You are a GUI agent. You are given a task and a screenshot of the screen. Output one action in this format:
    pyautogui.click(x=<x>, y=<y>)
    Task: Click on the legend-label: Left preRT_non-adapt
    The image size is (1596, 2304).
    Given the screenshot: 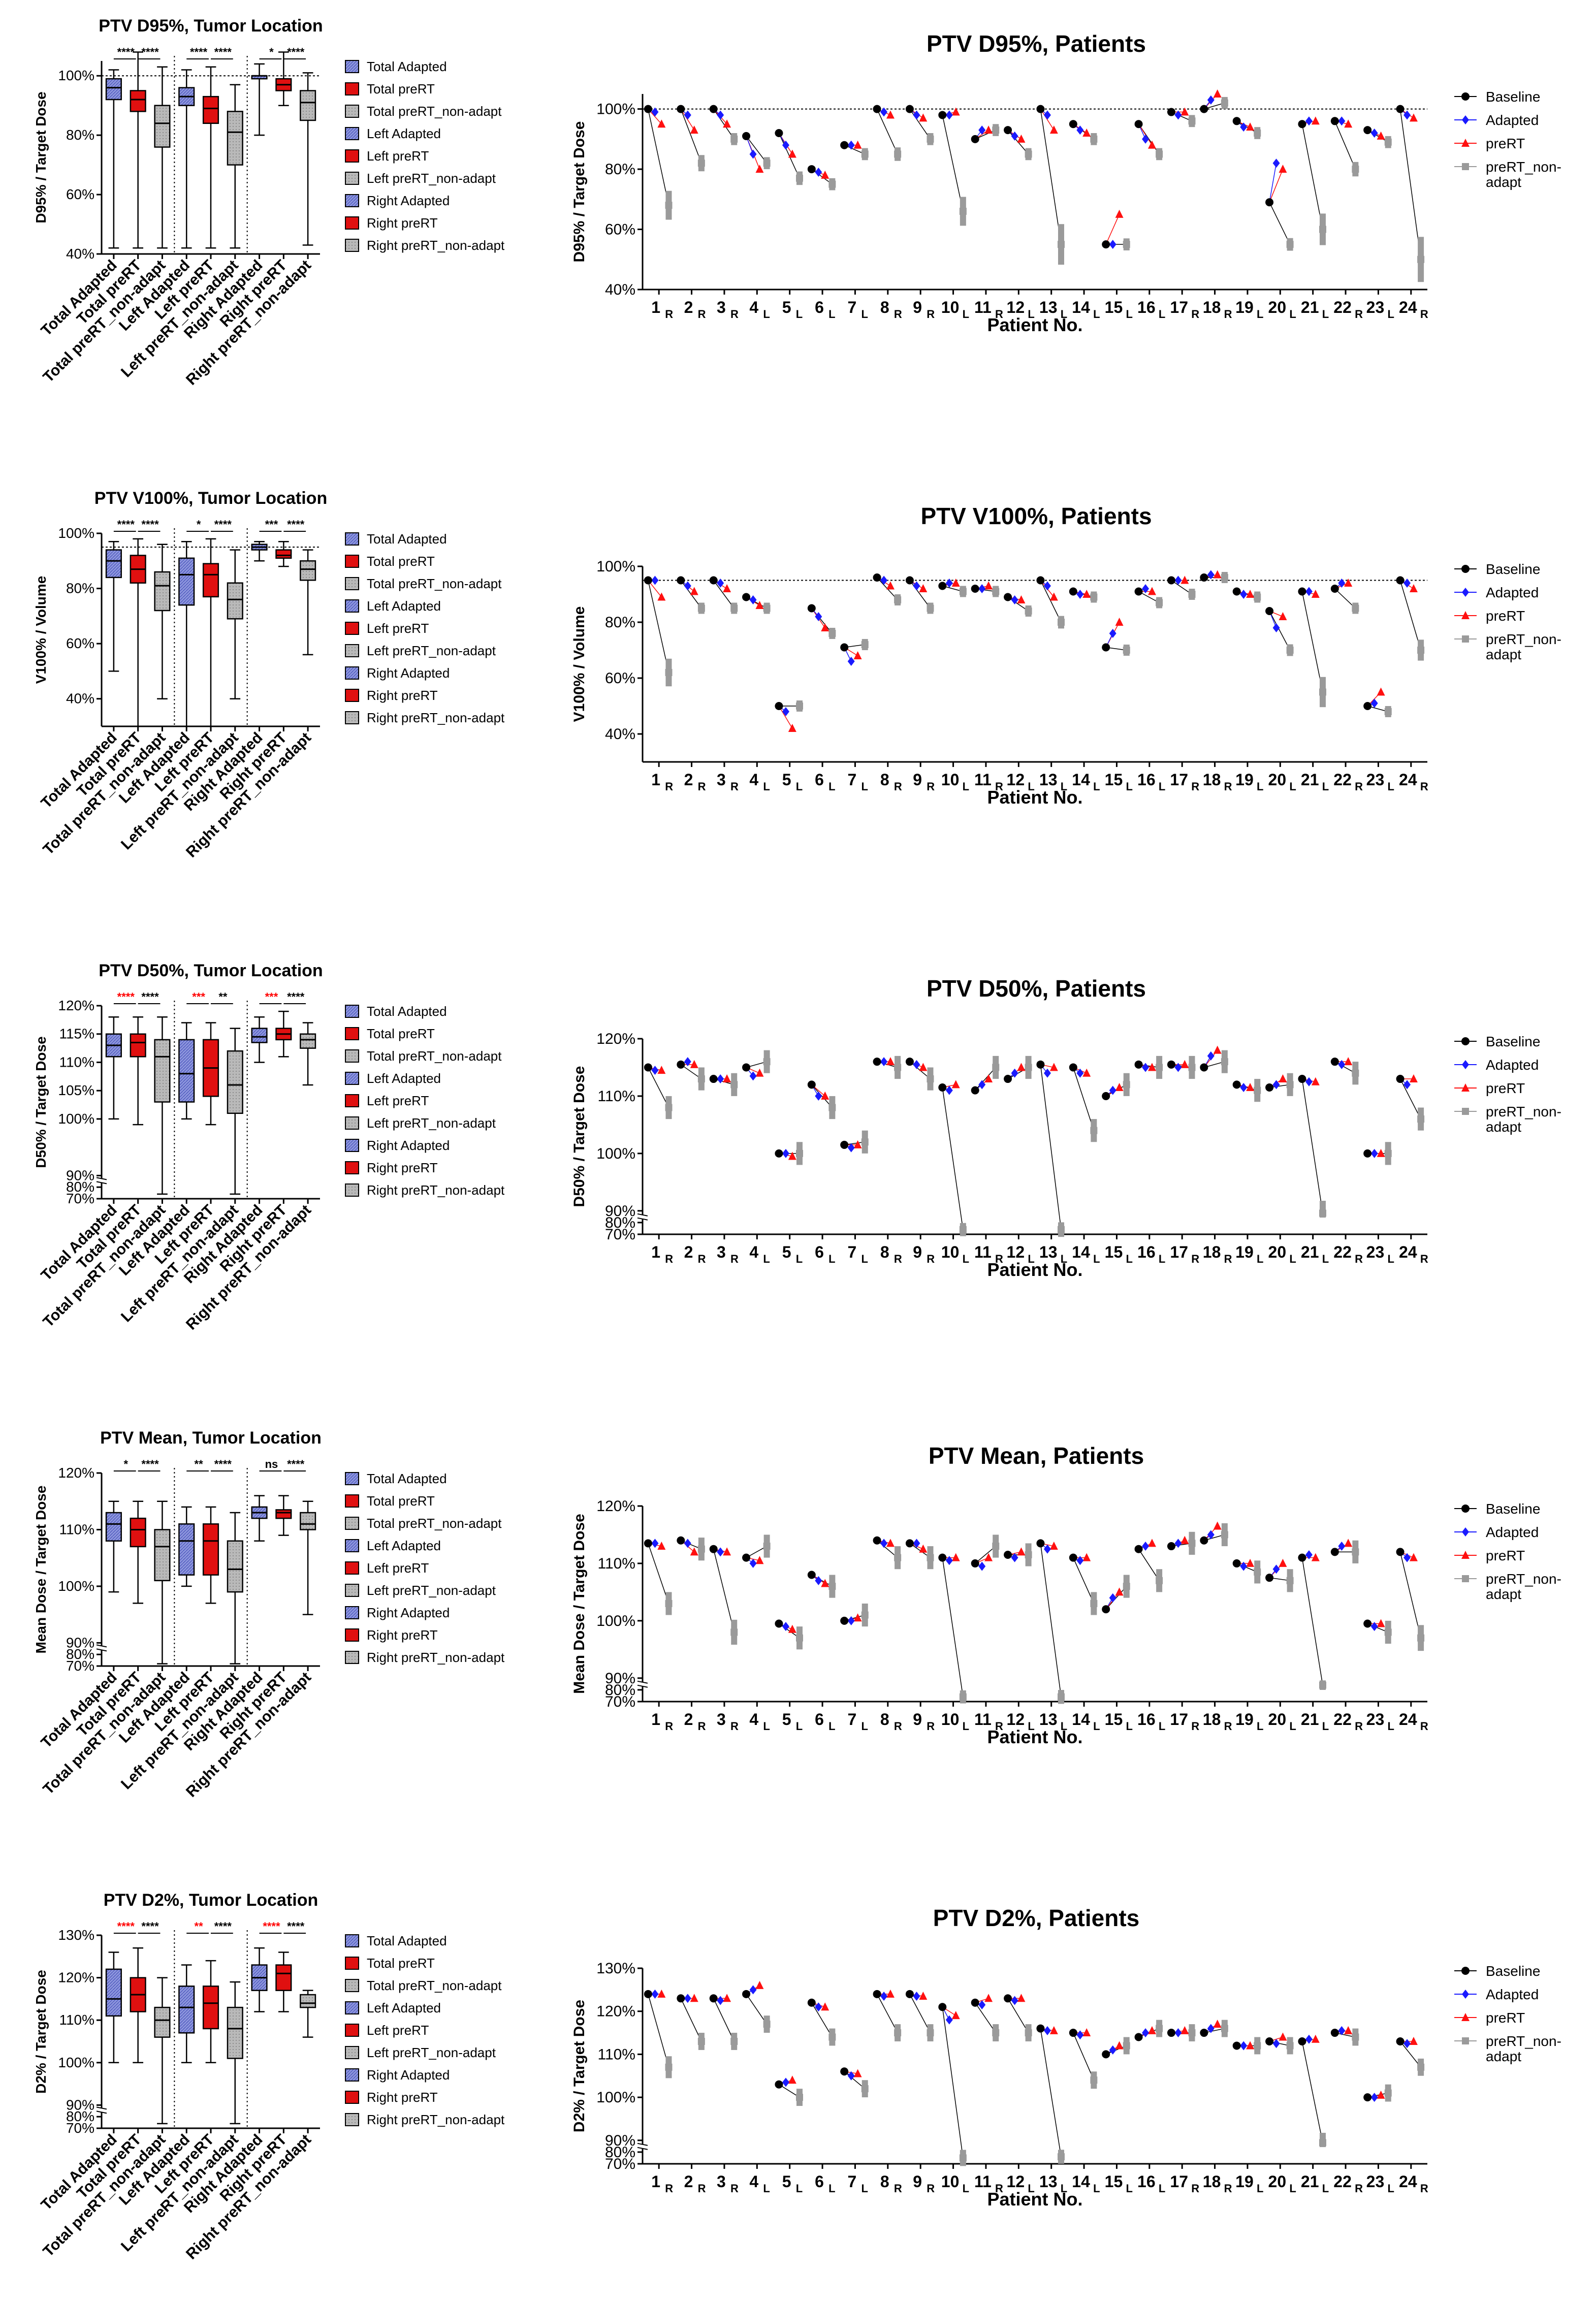 What is the action you would take?
    pyautogui.click(x=432, y=650)
    